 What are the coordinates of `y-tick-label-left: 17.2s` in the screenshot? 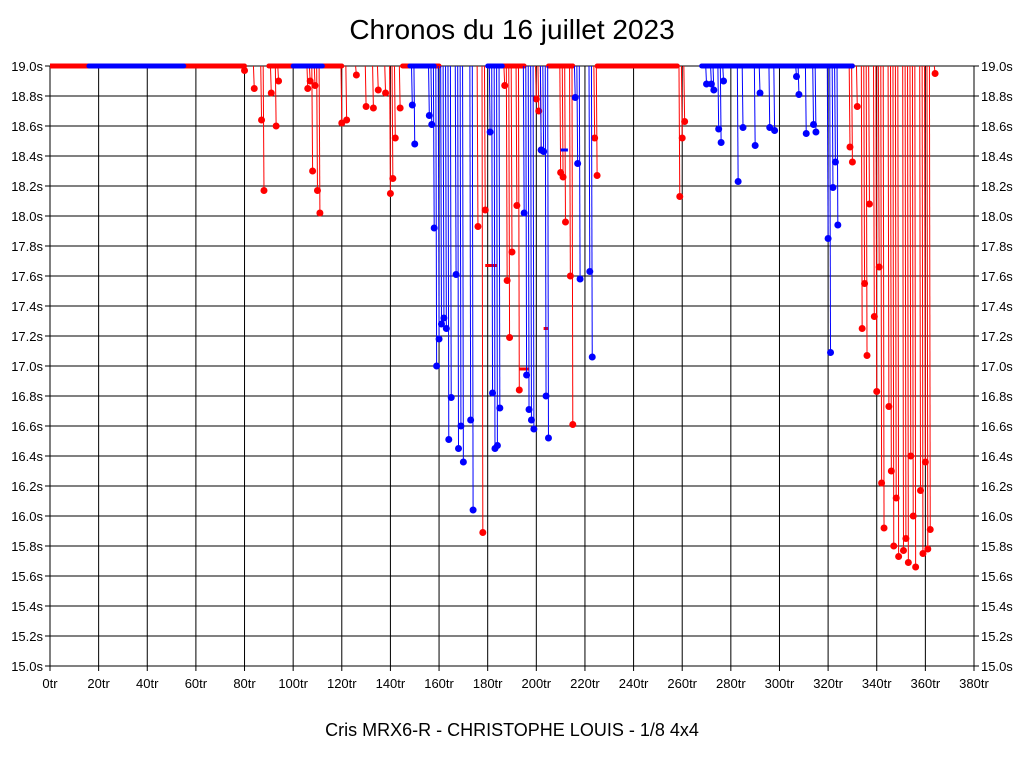 It's located at (27, 336).